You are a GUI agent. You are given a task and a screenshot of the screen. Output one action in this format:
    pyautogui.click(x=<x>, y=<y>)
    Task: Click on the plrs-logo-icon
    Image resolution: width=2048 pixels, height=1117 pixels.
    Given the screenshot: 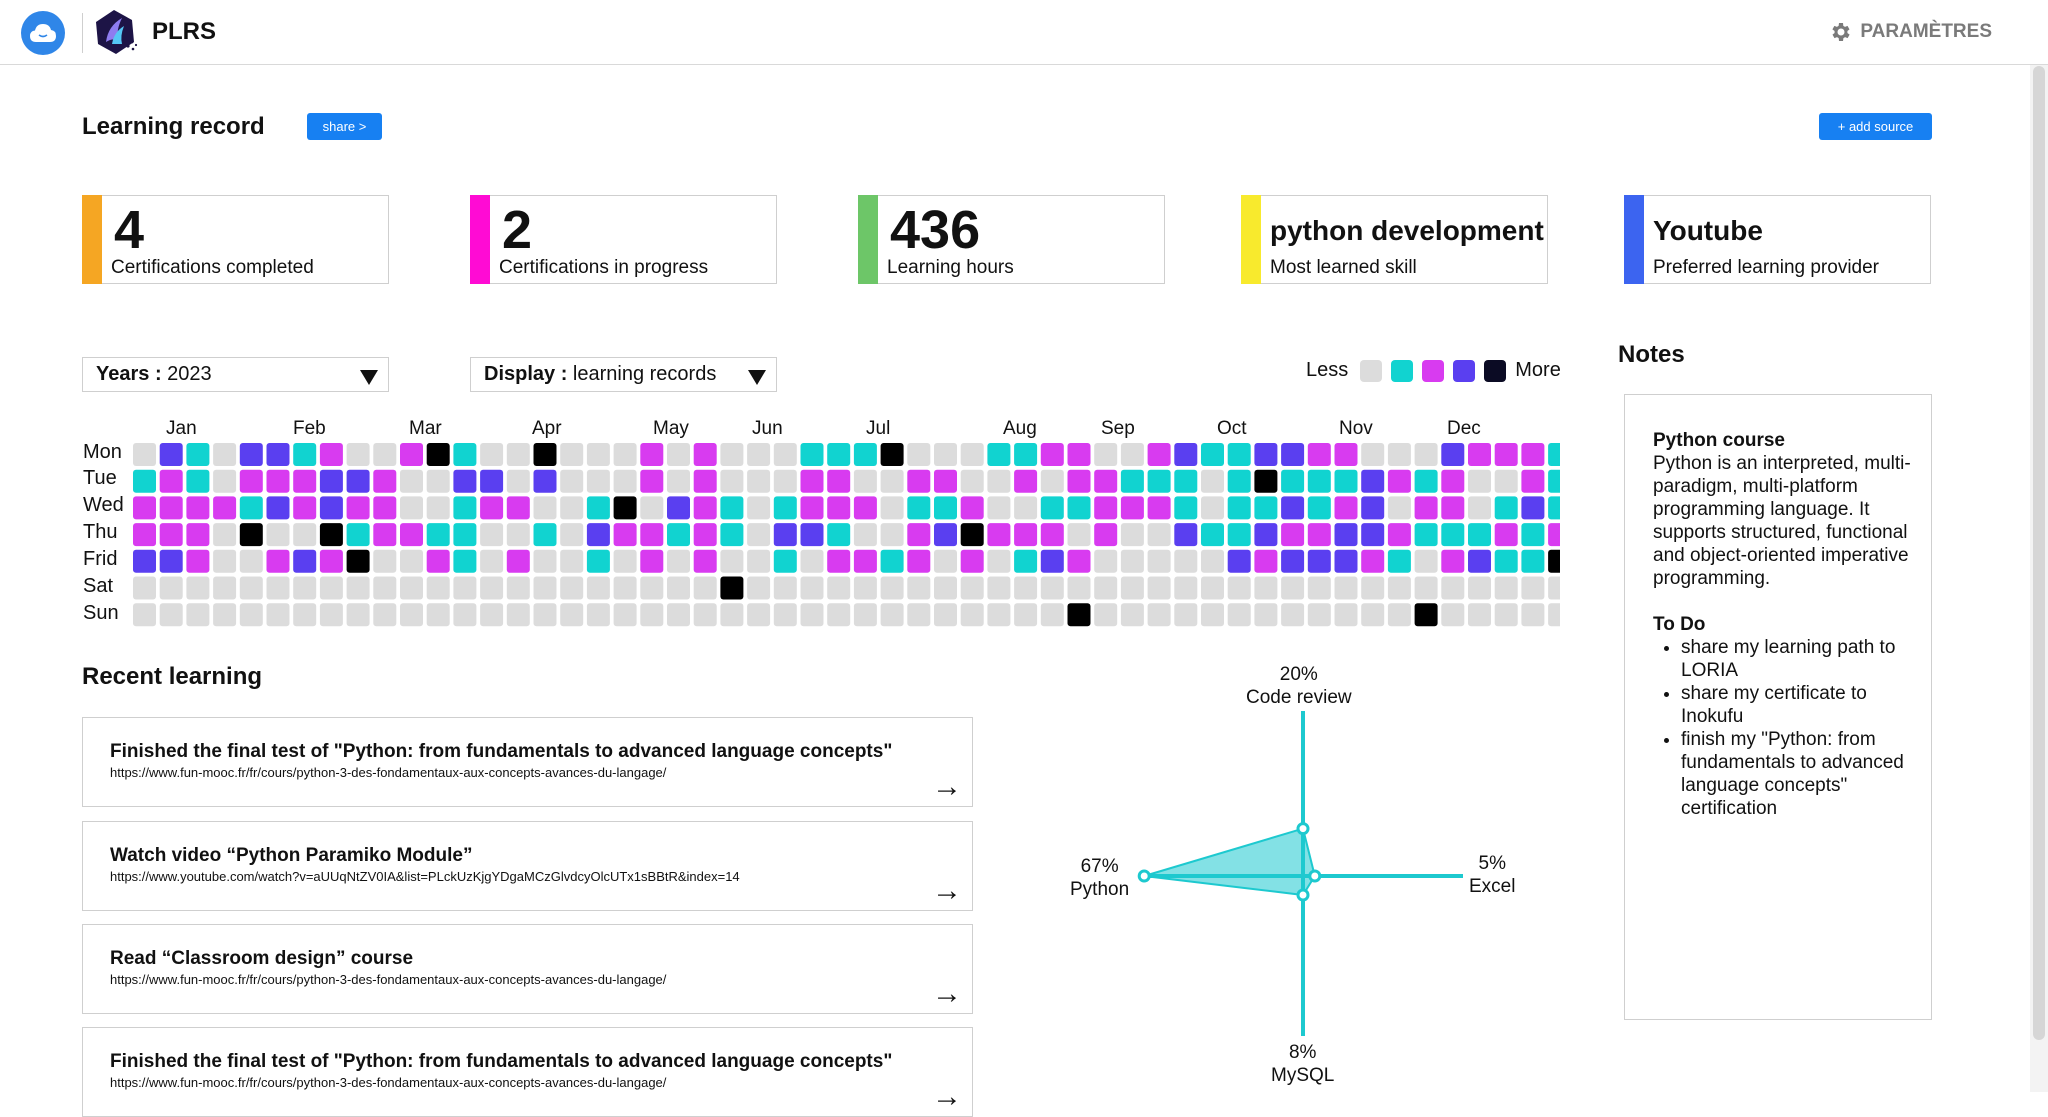 What is the action you would take?
    pyautogui.click(x=116, y=32)
    